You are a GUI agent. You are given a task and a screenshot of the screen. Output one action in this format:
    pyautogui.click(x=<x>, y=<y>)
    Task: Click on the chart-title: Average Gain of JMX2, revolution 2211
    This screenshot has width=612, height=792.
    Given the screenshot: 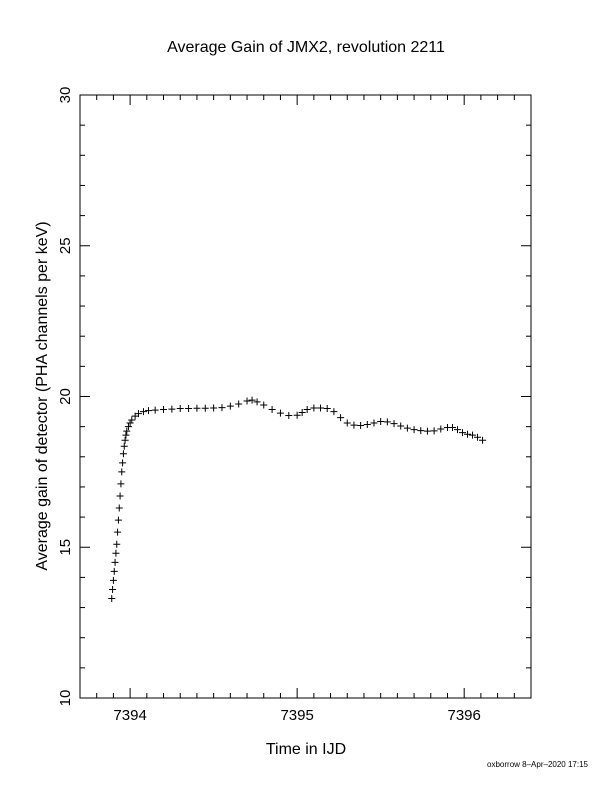 What is the action you would take?
    pyautogui.click(x=306, y=47)
    